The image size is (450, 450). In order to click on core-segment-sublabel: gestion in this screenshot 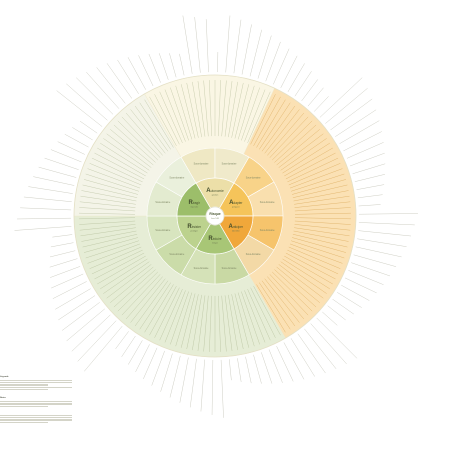, I will do `click(215, 195)`.